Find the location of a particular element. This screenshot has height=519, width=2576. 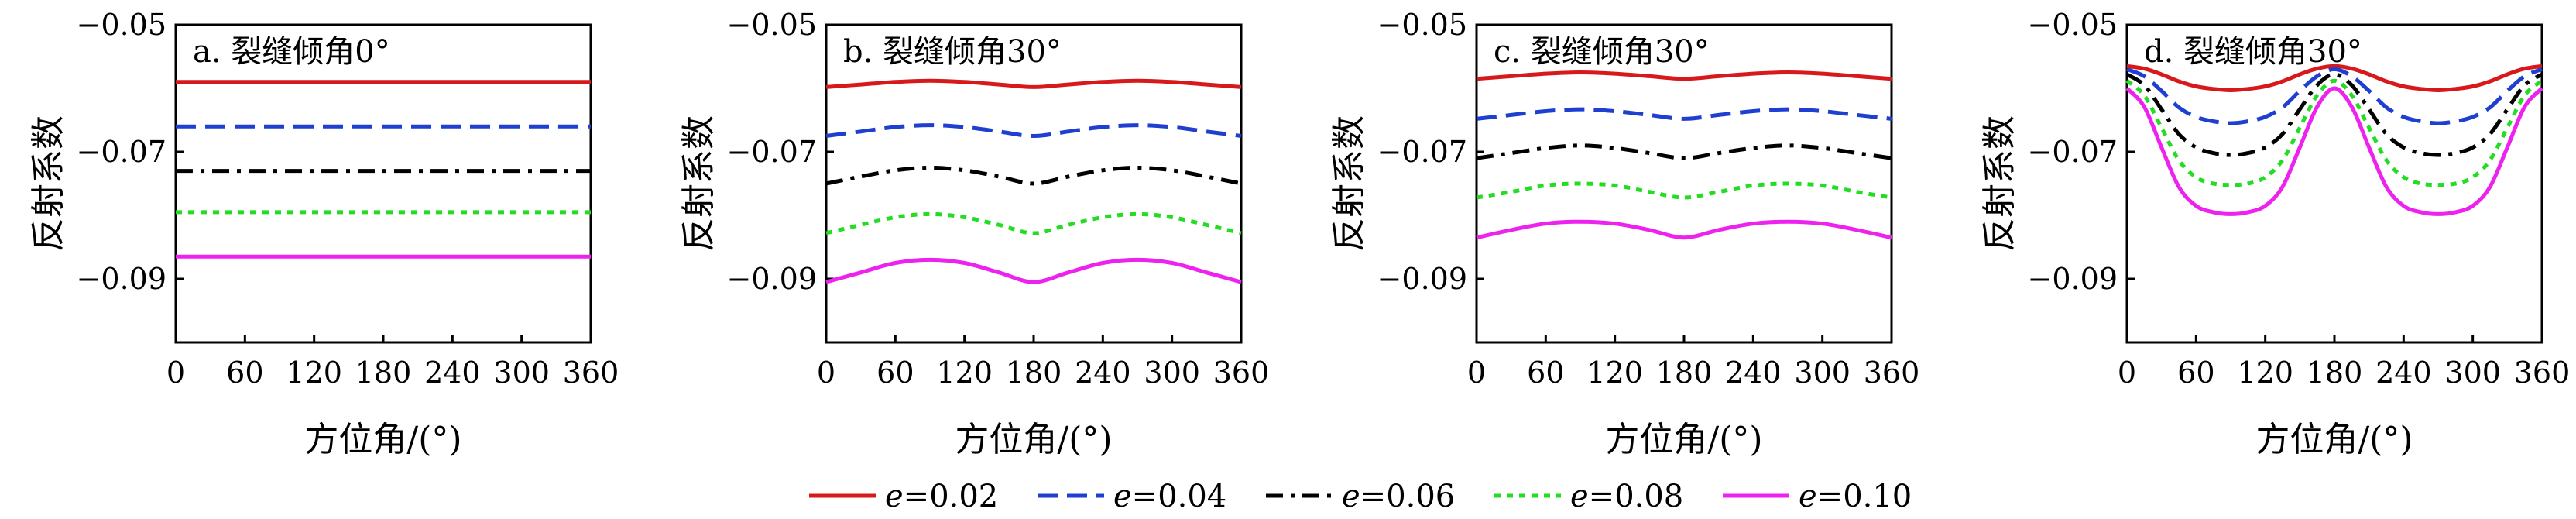

legend-item: e=0.10 is located at coordinates (1817, 496).